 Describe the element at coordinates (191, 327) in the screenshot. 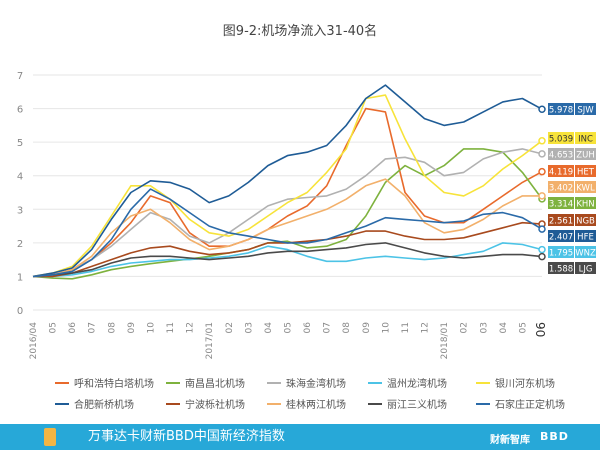

I see `x-tick-label-8: 12` at that location.